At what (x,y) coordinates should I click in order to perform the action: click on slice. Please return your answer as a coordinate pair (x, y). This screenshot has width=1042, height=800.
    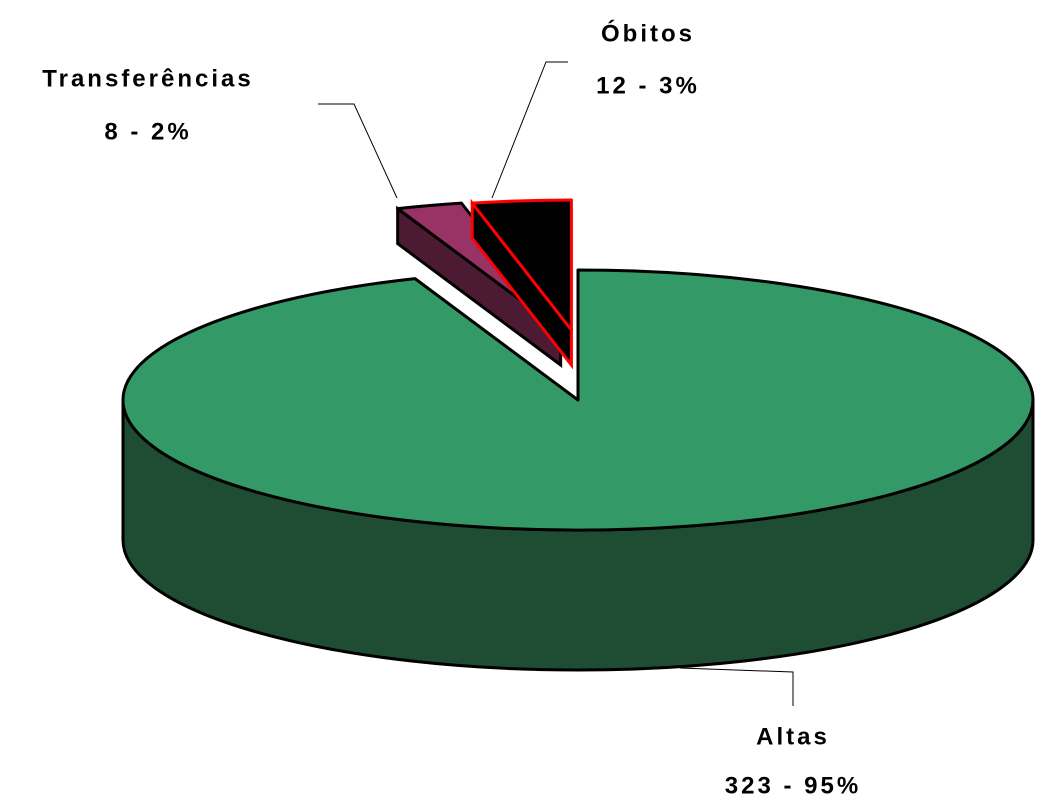
    Looking at the image, I should click on (521, 265).